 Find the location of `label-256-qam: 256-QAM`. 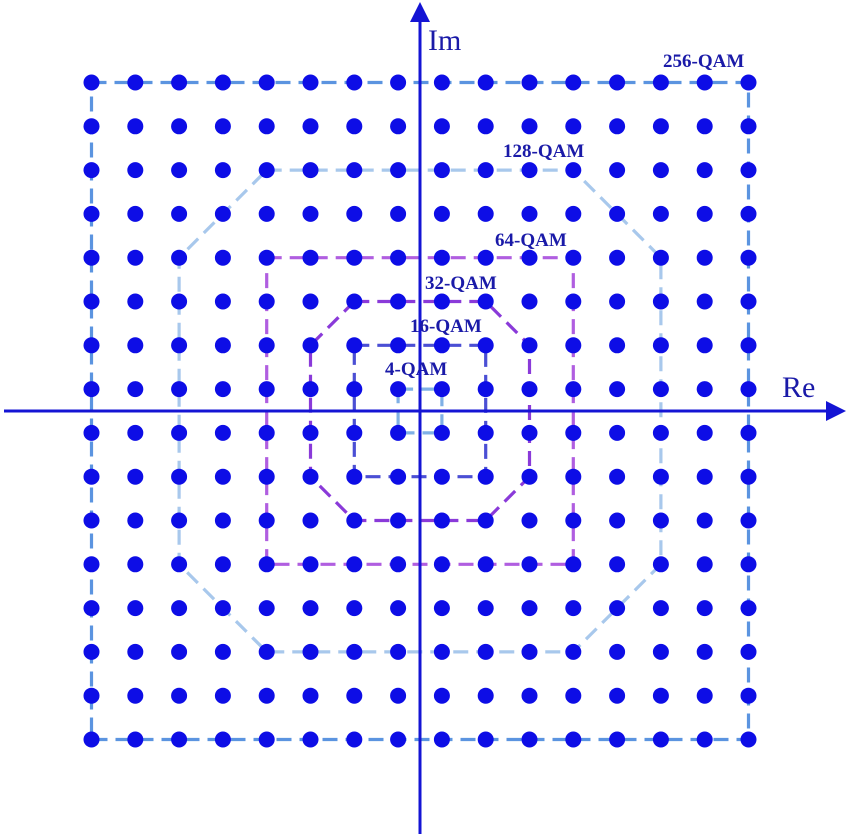

label-256-qam: 256-QAM is located at coordinates (703, 61).